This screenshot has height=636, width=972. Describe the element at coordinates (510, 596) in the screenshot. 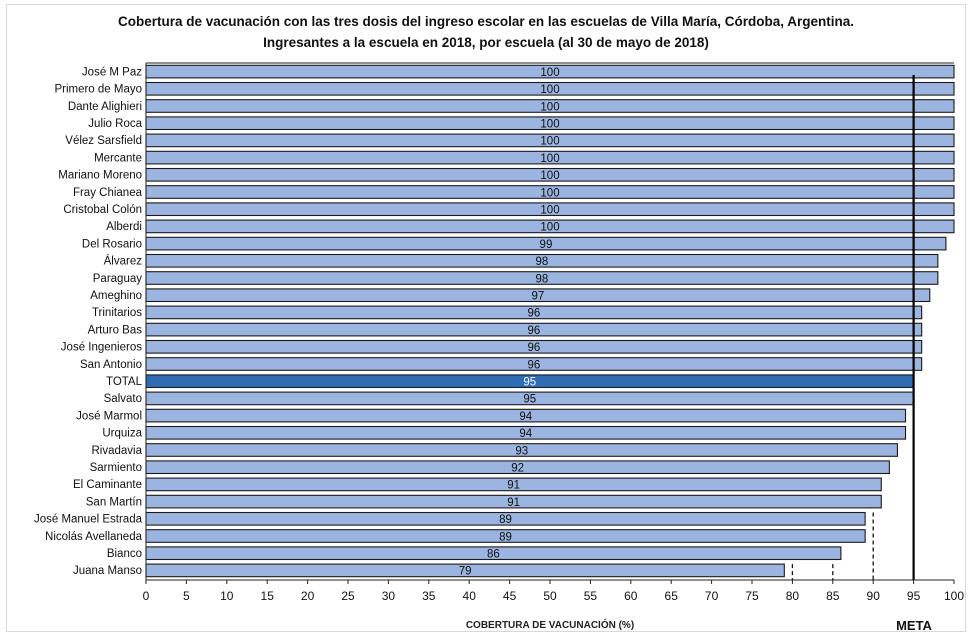

I see `x-tick-label: 45` at that location.